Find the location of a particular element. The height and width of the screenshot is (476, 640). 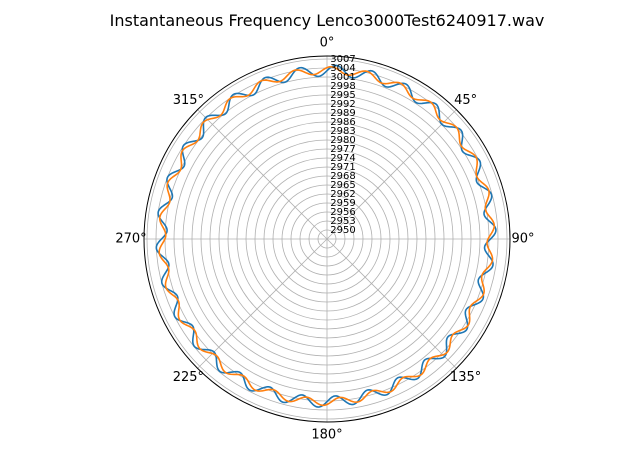

r-tick-label: 3007 is located at coordinates (342, 59).